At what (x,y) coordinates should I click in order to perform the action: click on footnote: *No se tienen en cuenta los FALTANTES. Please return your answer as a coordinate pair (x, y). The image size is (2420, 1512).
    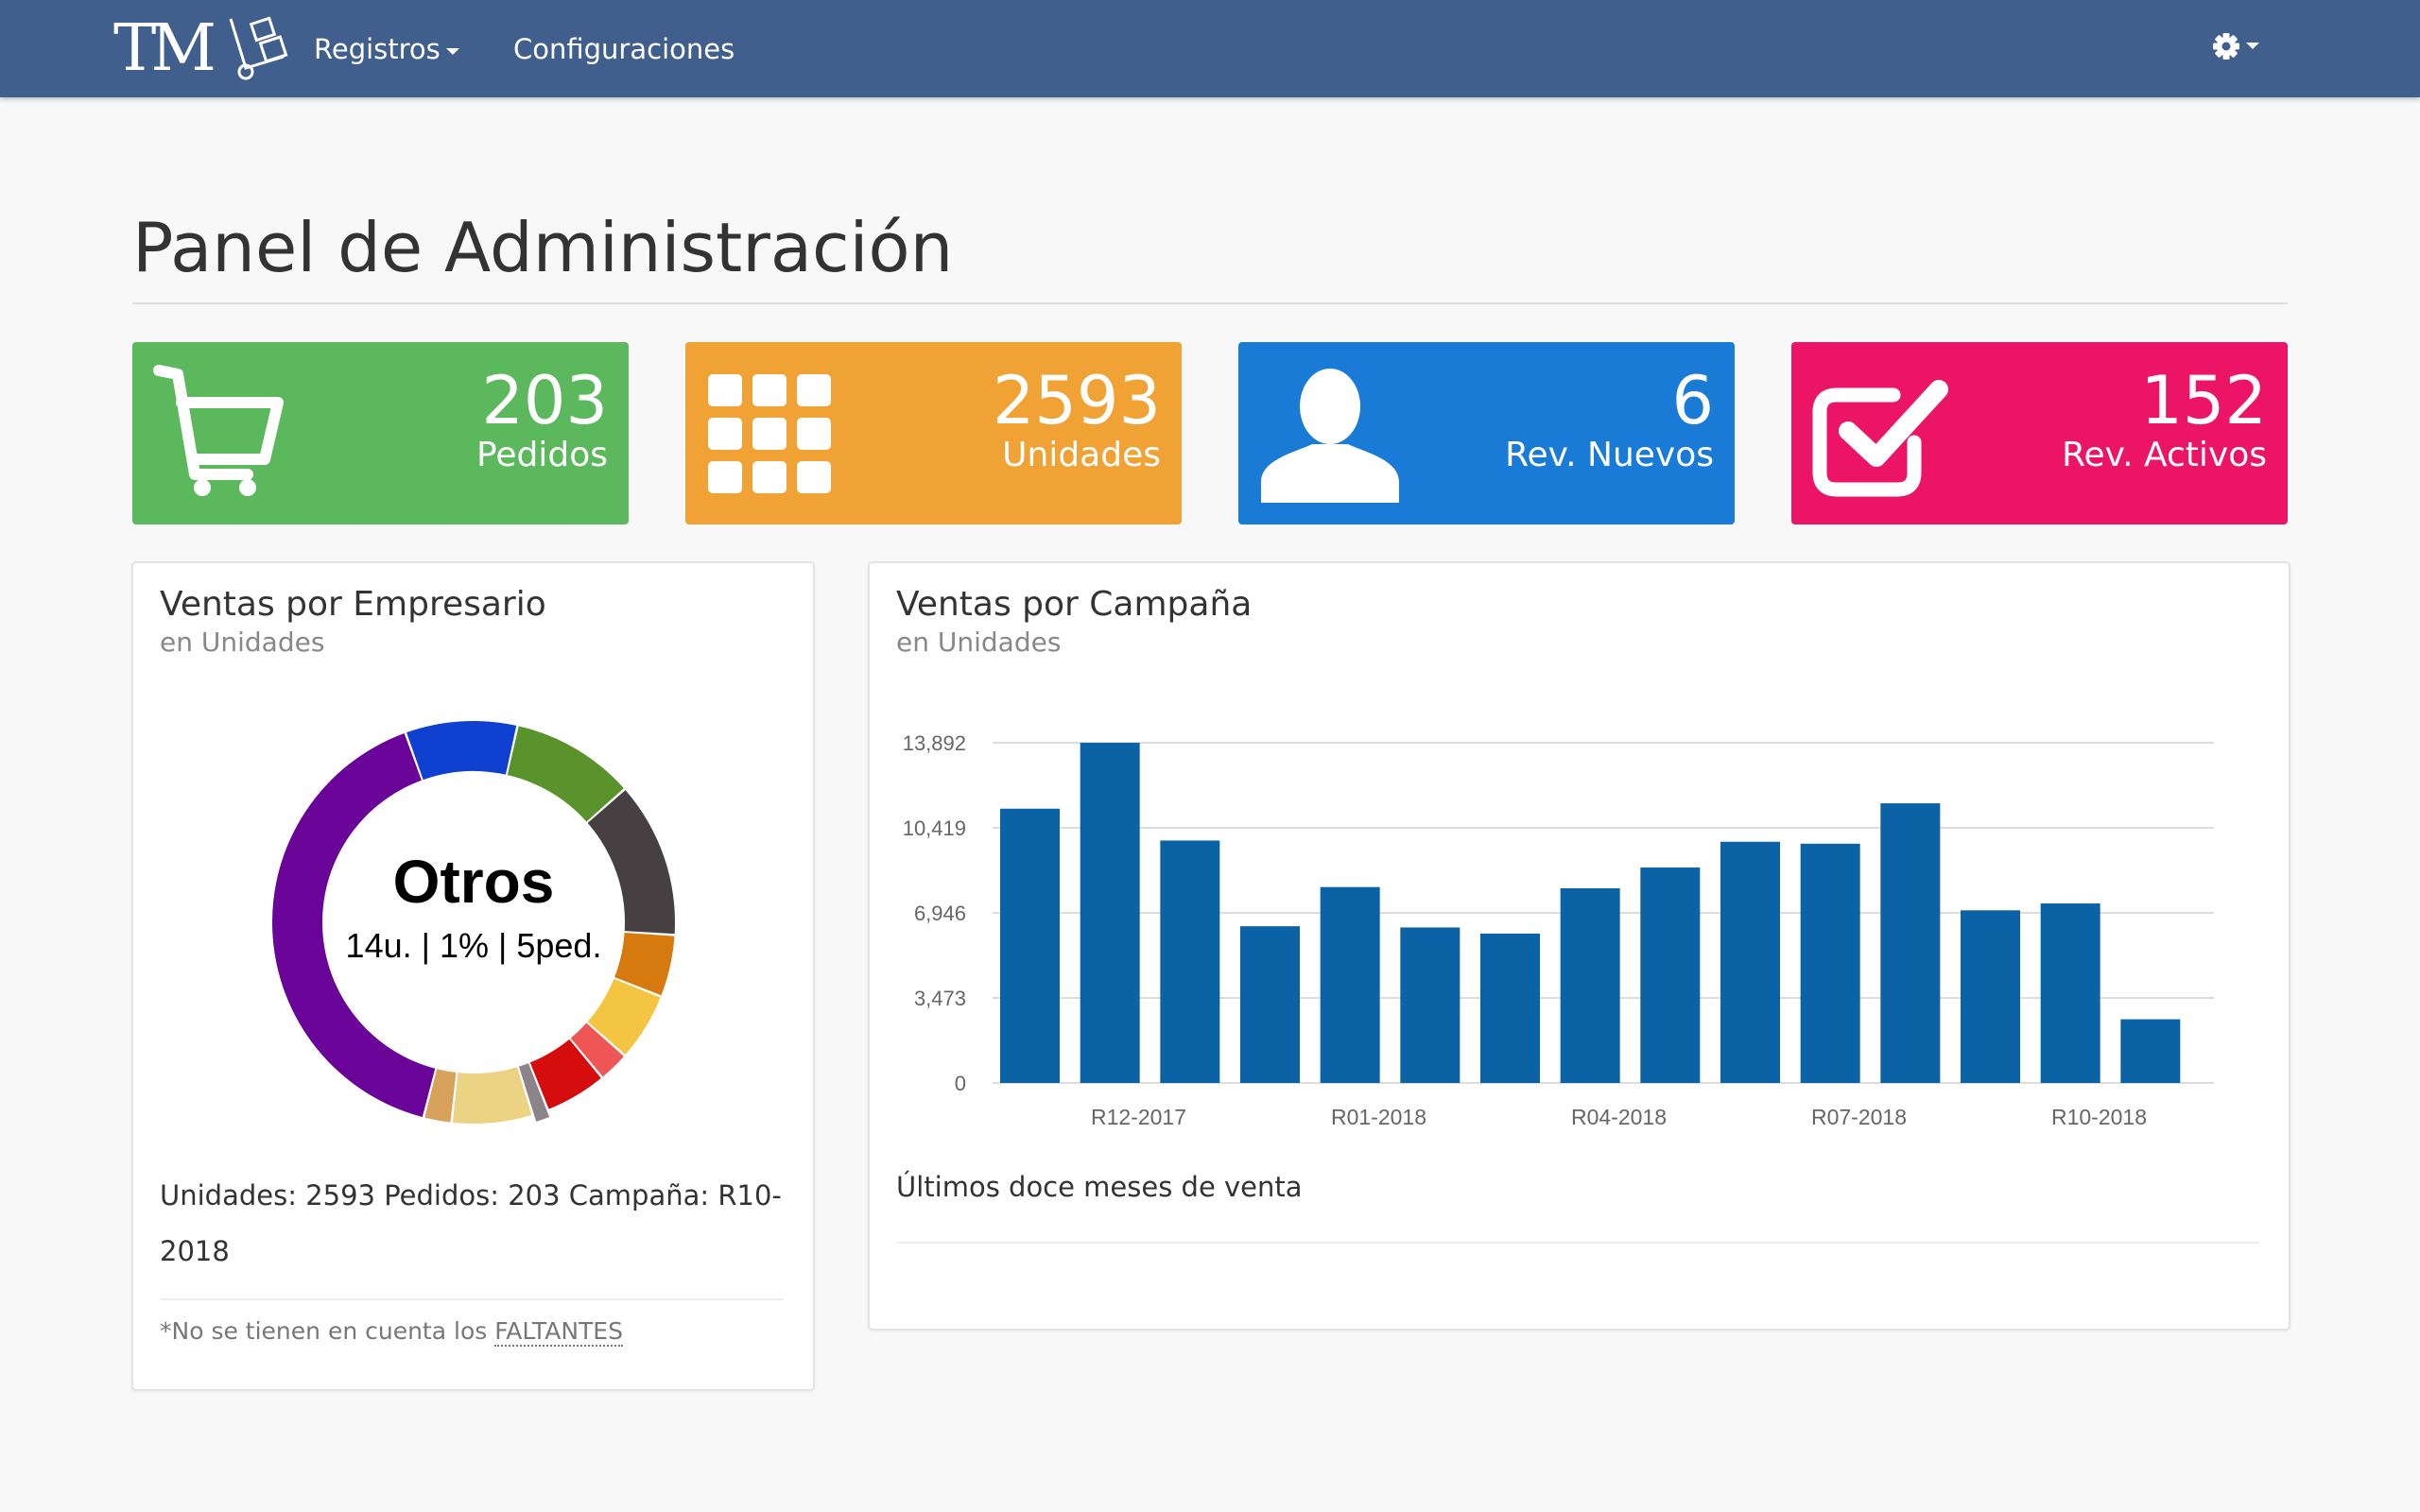
    Looking at the image, I should click on (391, 1332).